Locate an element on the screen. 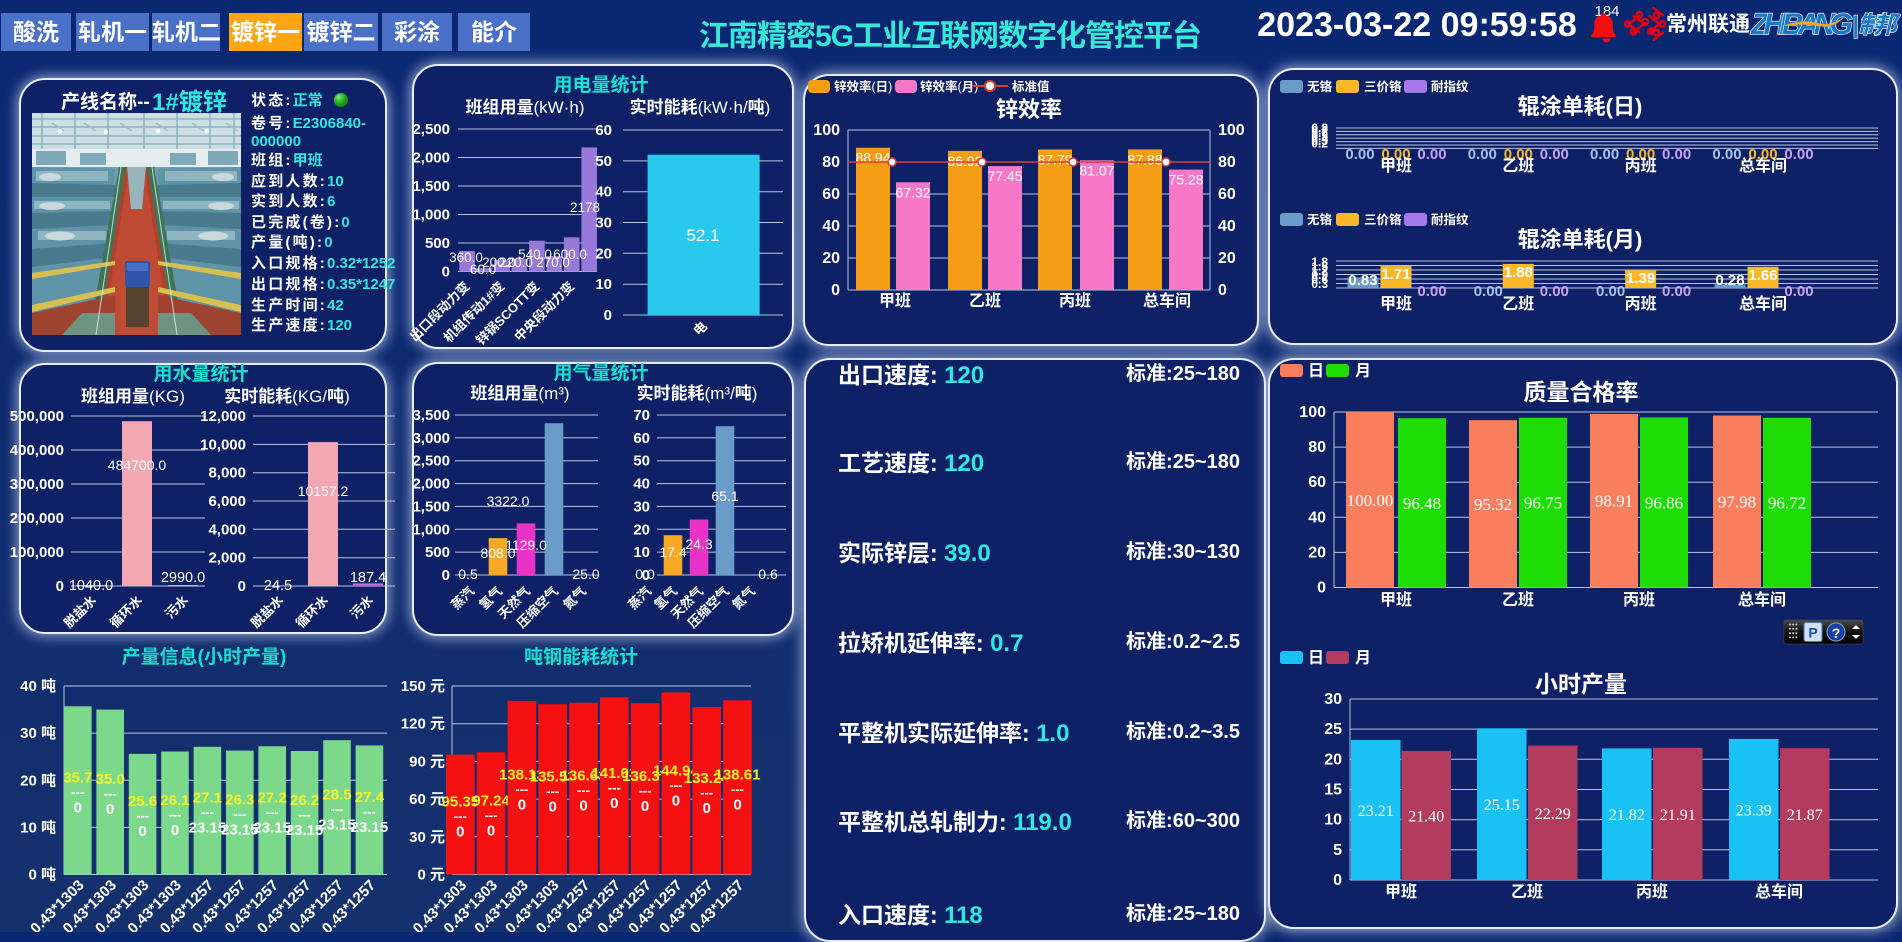 Image resolution: width=1902 pixels, height=942 pixels. svg-text: 300,000 is located at coordinates (37, 484).